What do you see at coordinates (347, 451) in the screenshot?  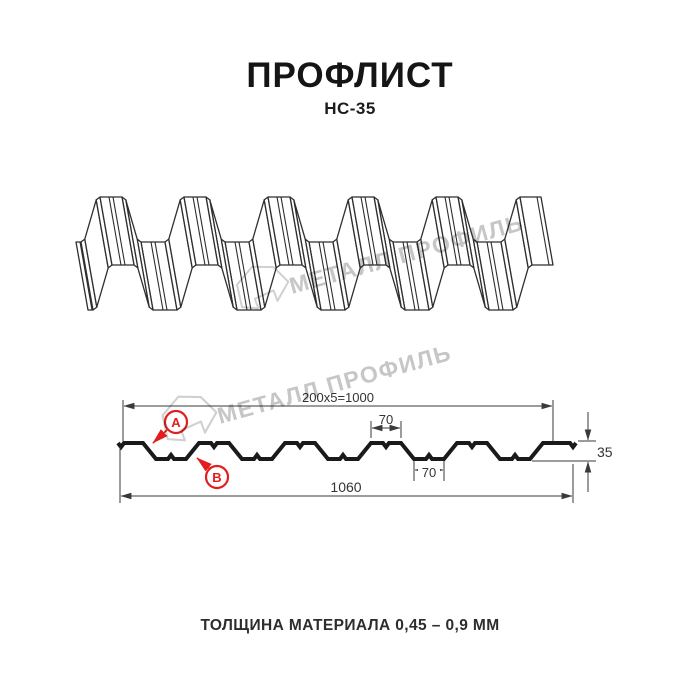 I see `cross-section-profile-line` at bounding box center [347, 451].